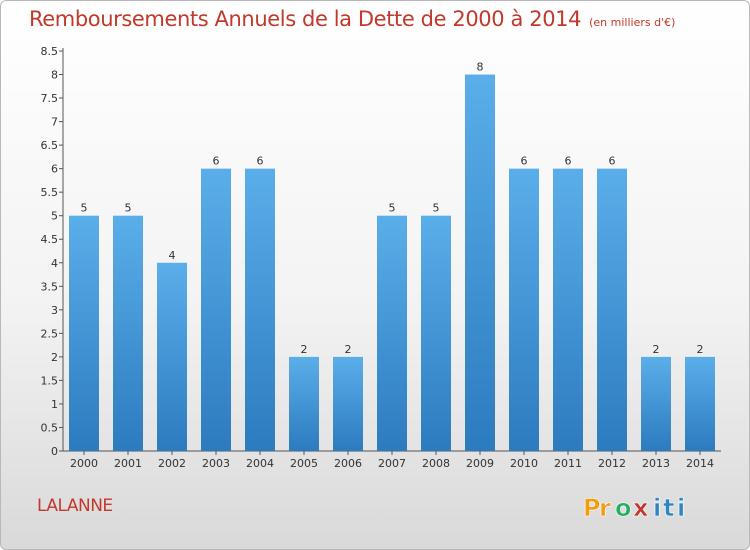  What do you see at coordinates (128, 463) in the screenshot?
I see `x-tick-label: 2001` at bounding box center [128, 463].